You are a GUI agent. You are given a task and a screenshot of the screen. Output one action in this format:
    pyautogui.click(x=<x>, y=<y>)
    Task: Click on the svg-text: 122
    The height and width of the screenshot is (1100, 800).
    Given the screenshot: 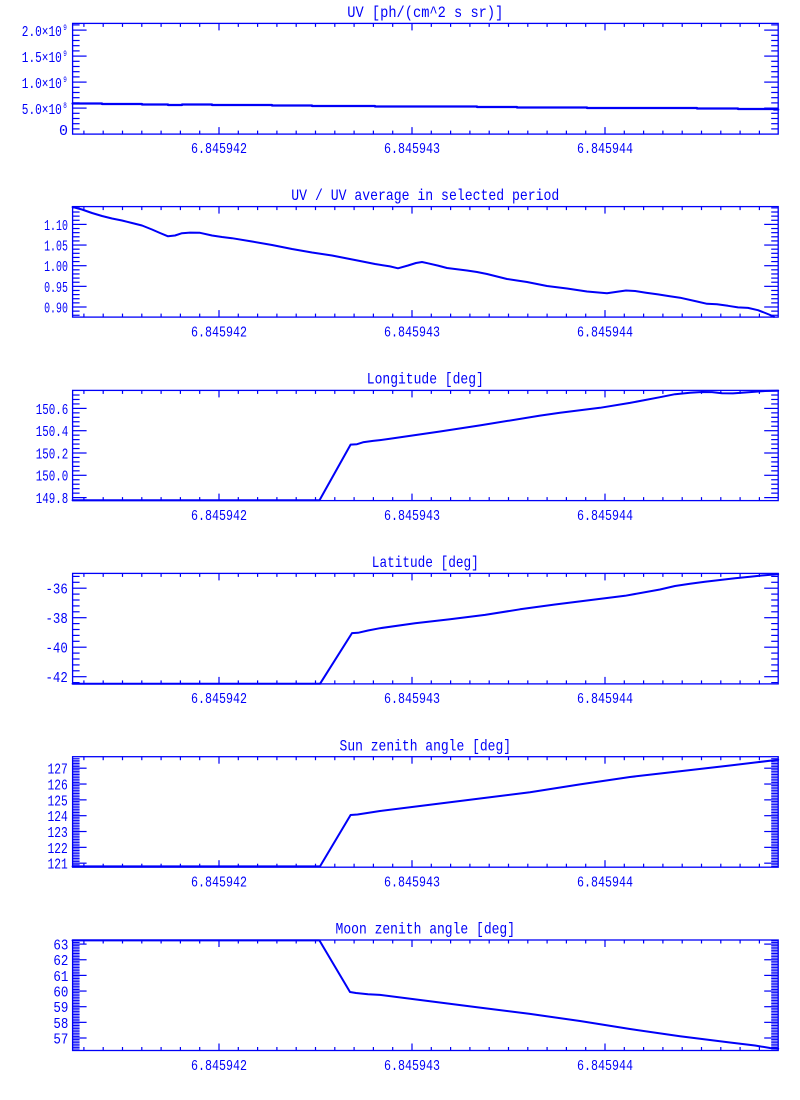 What is the action you would take?
    pyautogui.click(x=58, y=849)
    